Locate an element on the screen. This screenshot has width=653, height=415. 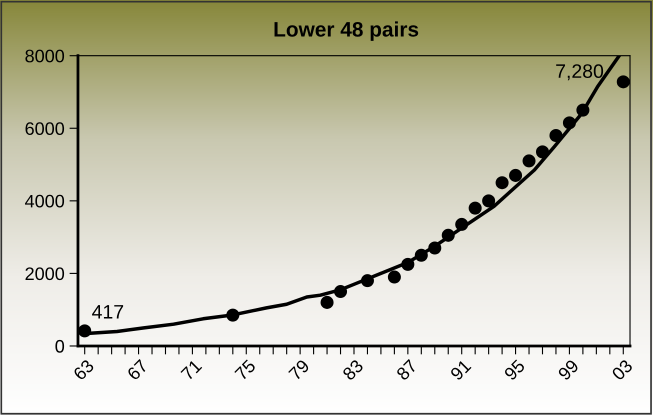
x-tick-label: 79 is located at coordinates (299, 369).